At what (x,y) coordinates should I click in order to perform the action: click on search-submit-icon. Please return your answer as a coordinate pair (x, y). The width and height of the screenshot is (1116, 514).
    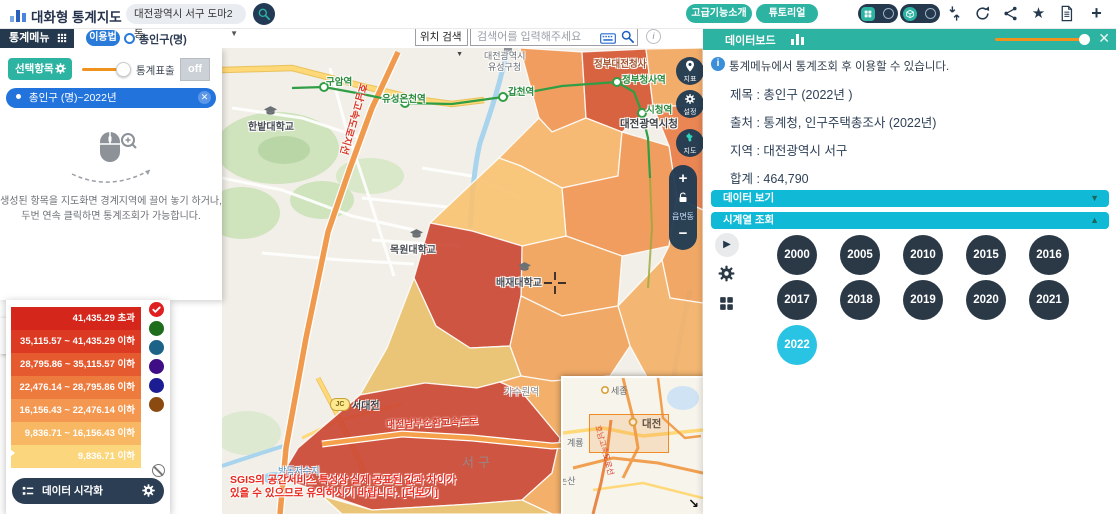
    Looking at the image, I should click on (627, 36).